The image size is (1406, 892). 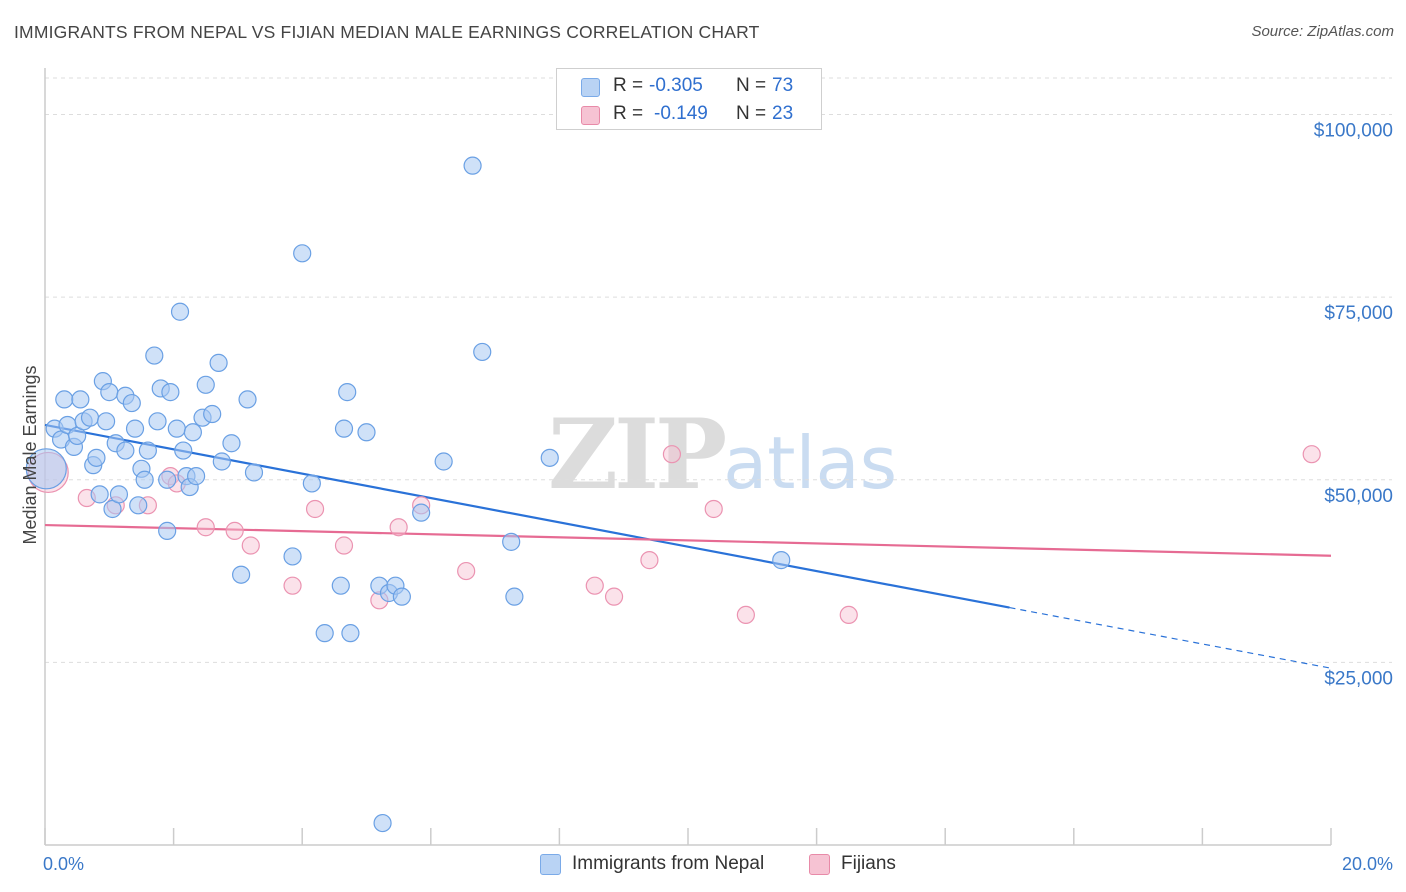 What do you see at coordinates (676, 85) in the screenshot?
I see `nepal-r-value: -0.305` at bounding box center [676, 85].